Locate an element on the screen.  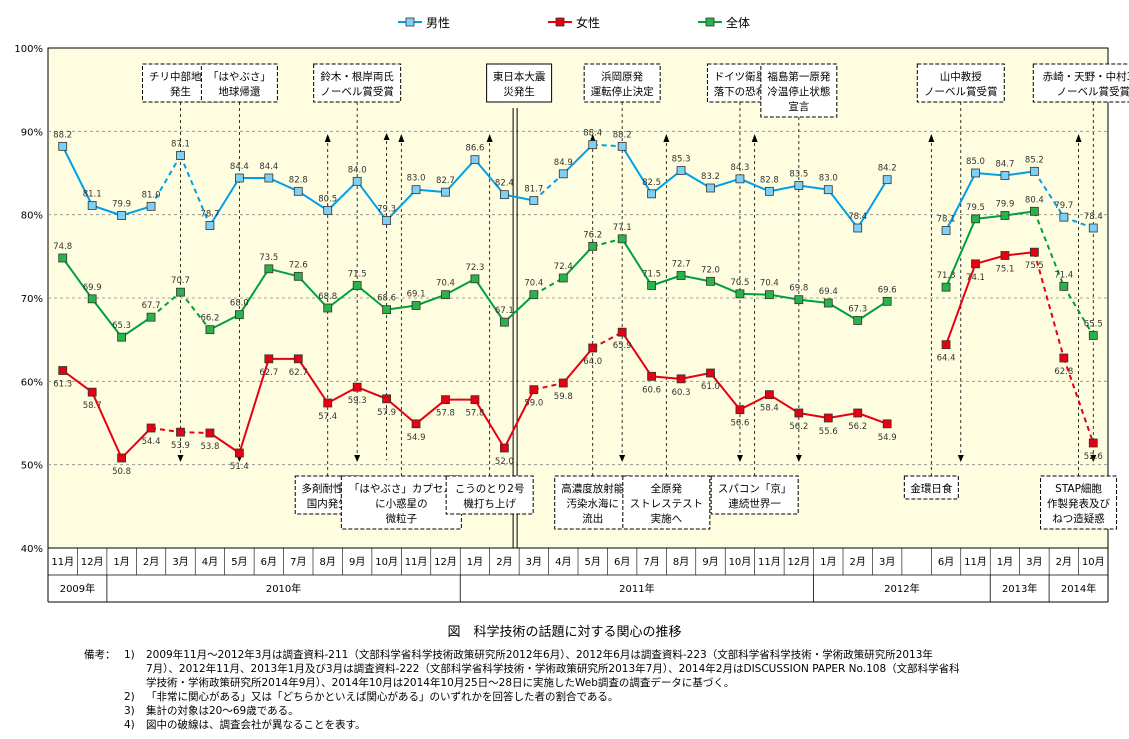
event-callout-bottom-text: 「はやぶさ」カプセル is located at coordinates (401, 489).